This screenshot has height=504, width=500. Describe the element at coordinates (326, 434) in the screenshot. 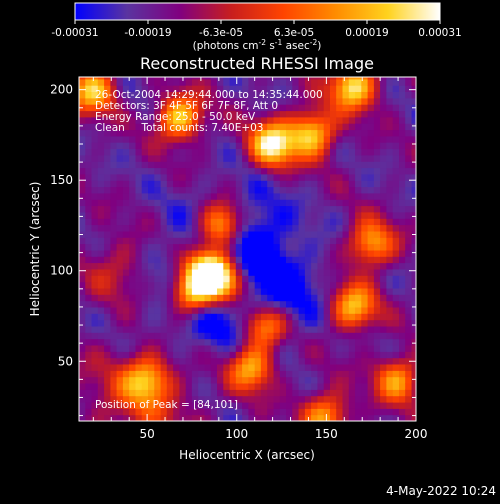

I see `x-tick-label: 150` at that location.